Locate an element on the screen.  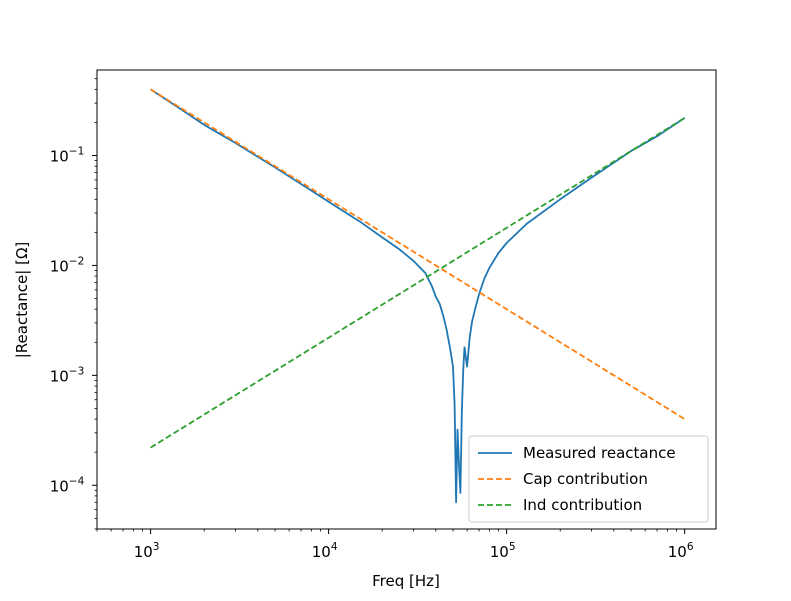
y-tick-label: 10⁻² is located at coordinates (67, 265).